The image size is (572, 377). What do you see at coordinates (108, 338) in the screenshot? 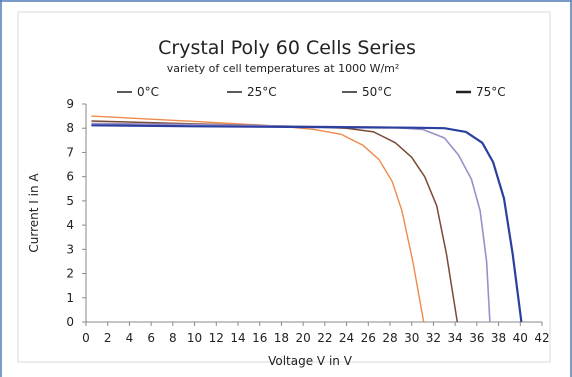
I see `x-tick-label: 2` at bounding box center [108, 338].